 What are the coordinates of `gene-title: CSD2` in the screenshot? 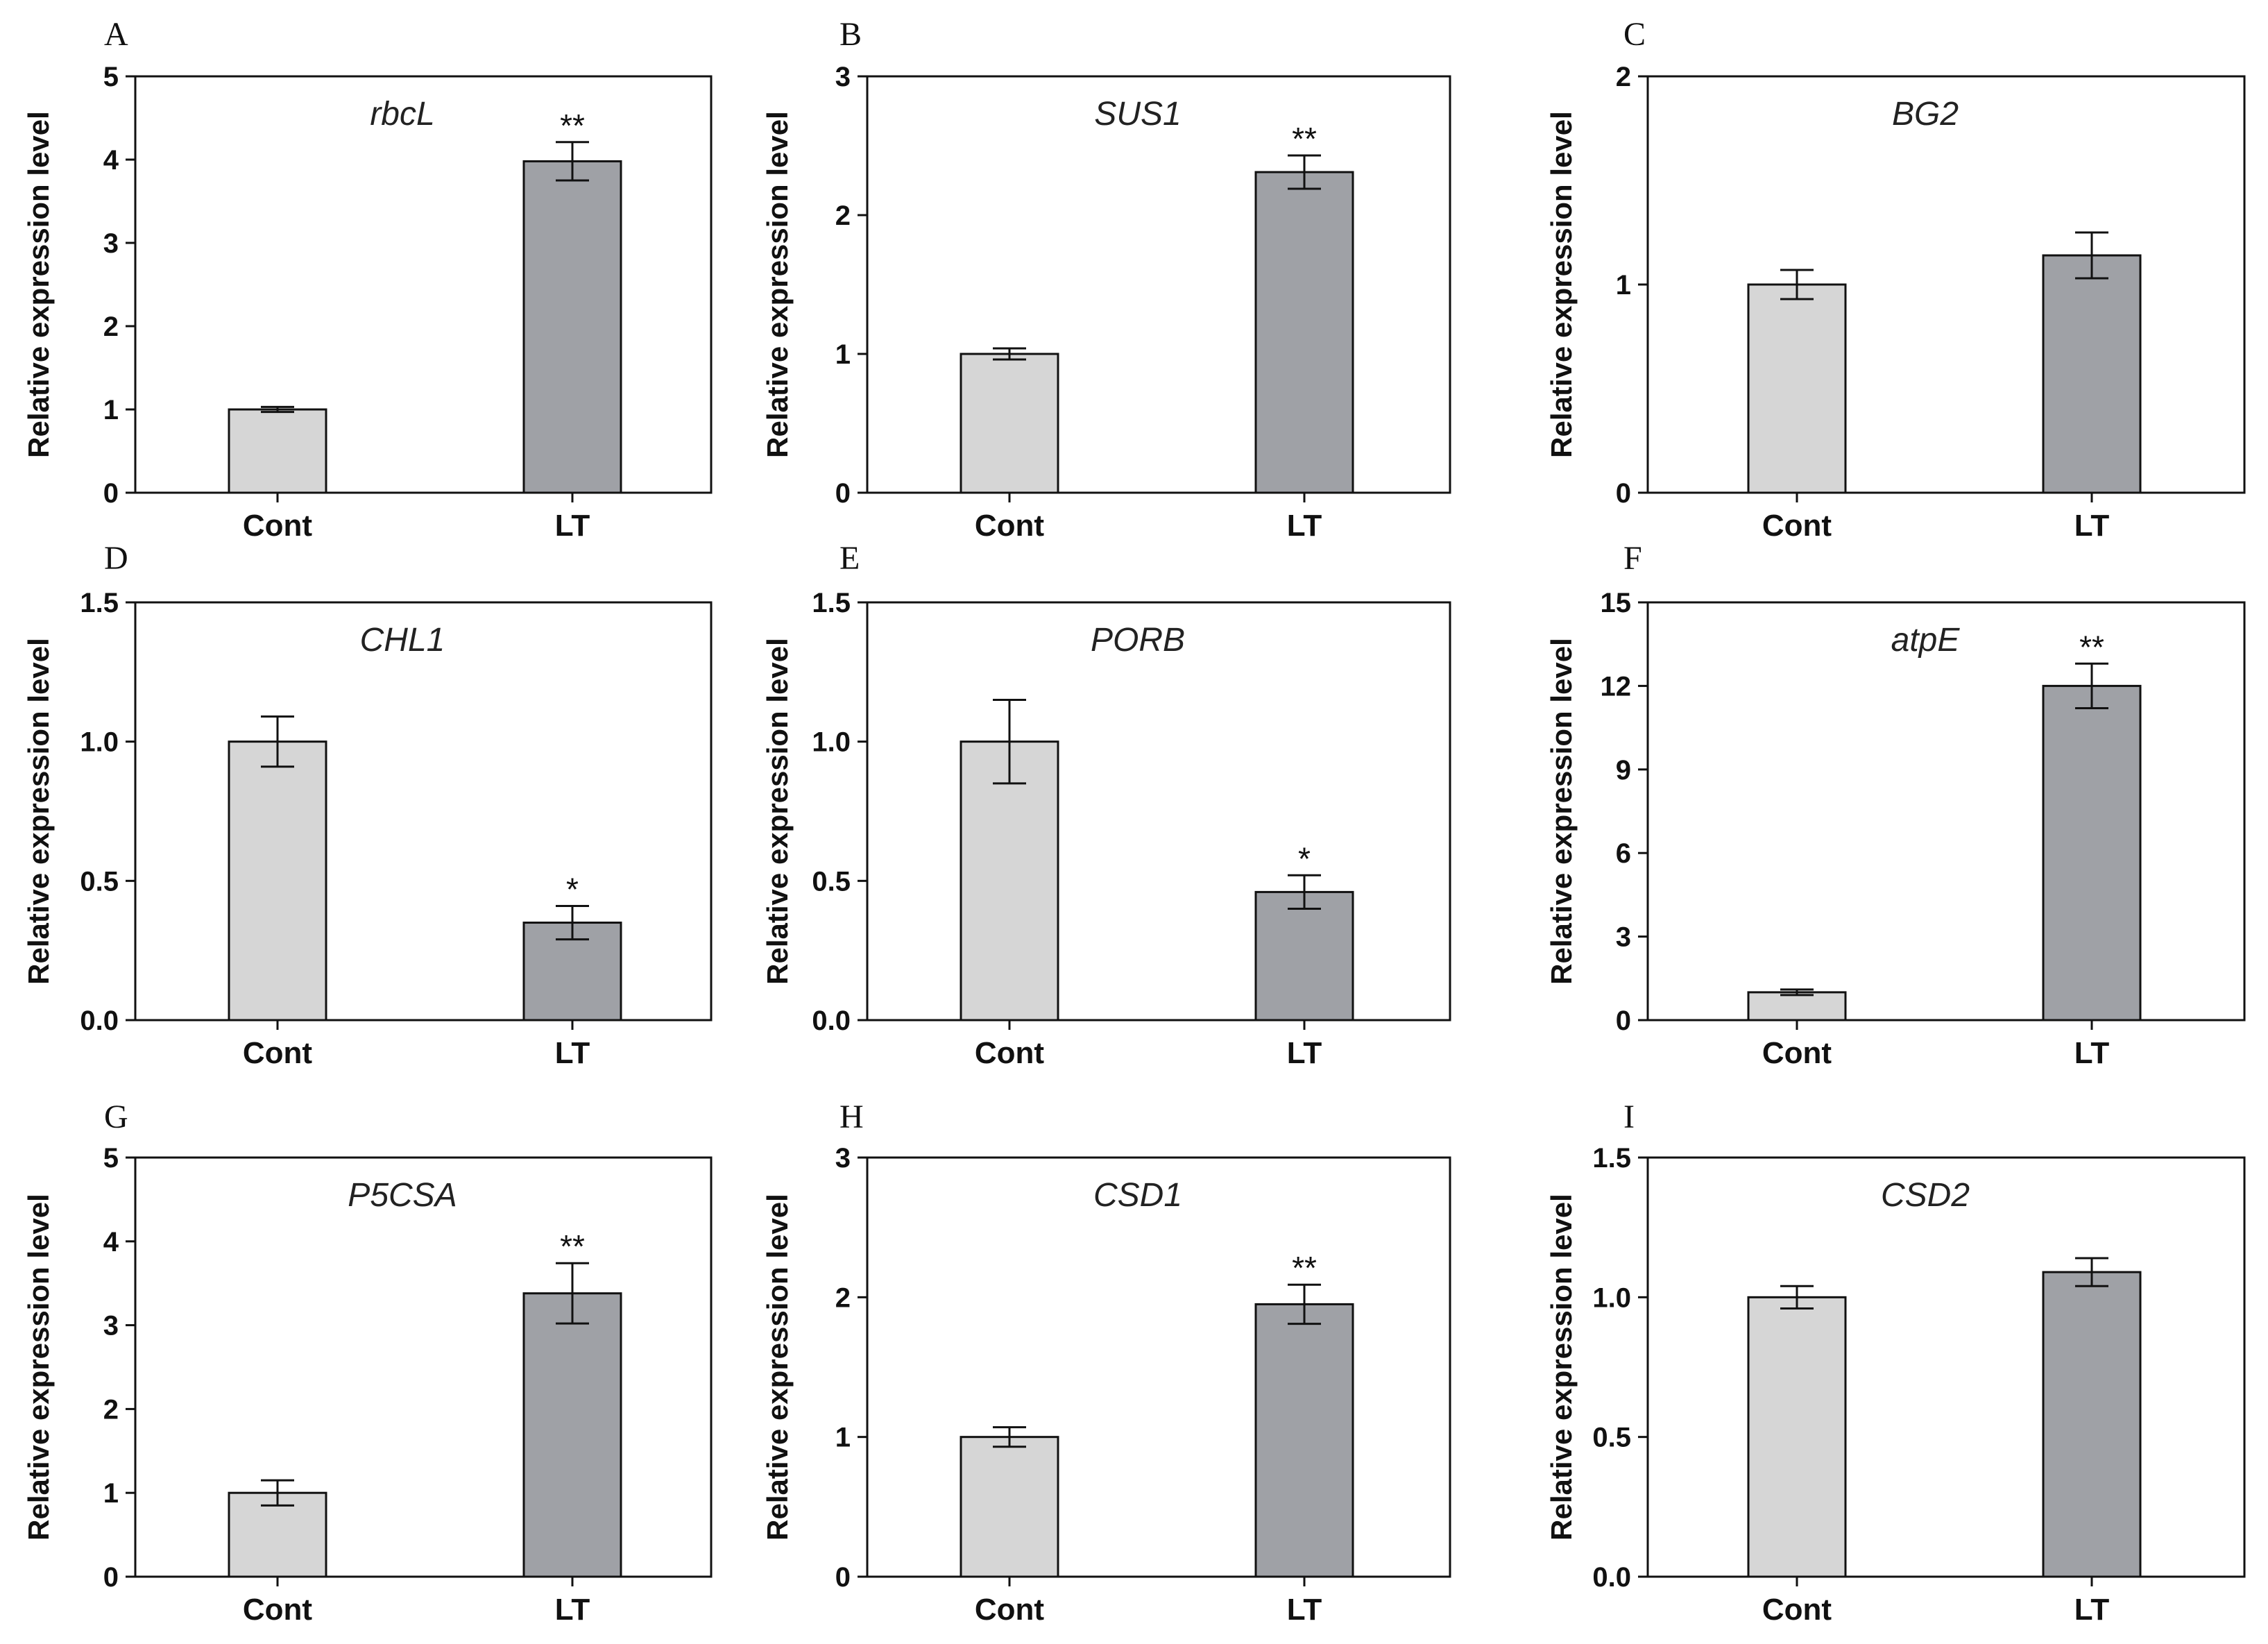 It's located at (1925, 1195).